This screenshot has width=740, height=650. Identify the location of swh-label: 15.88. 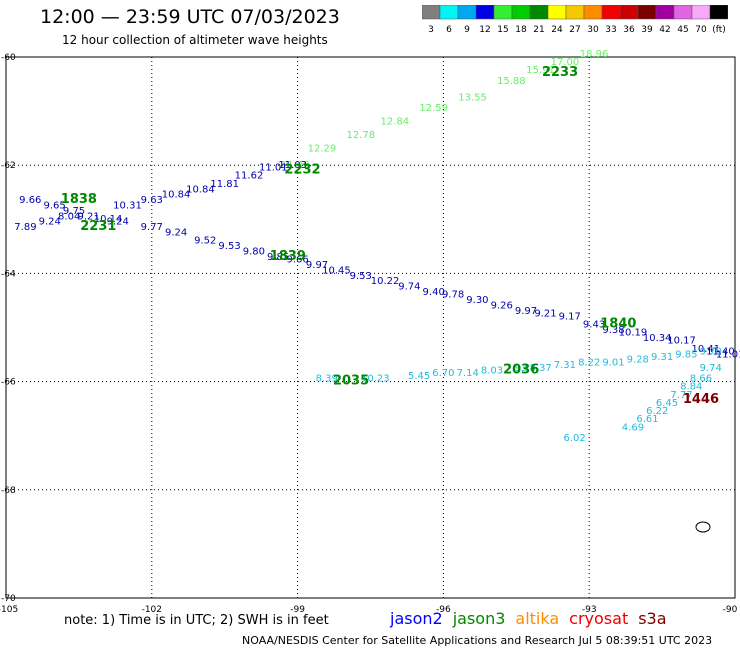
(511, 81).